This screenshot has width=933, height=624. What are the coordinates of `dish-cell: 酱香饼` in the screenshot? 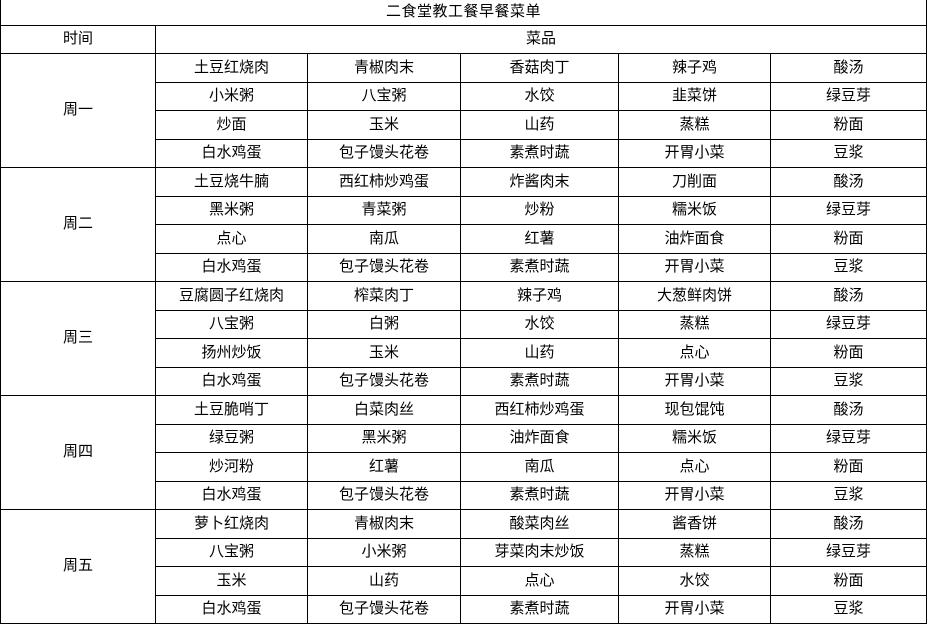 It's located at (694, 524).